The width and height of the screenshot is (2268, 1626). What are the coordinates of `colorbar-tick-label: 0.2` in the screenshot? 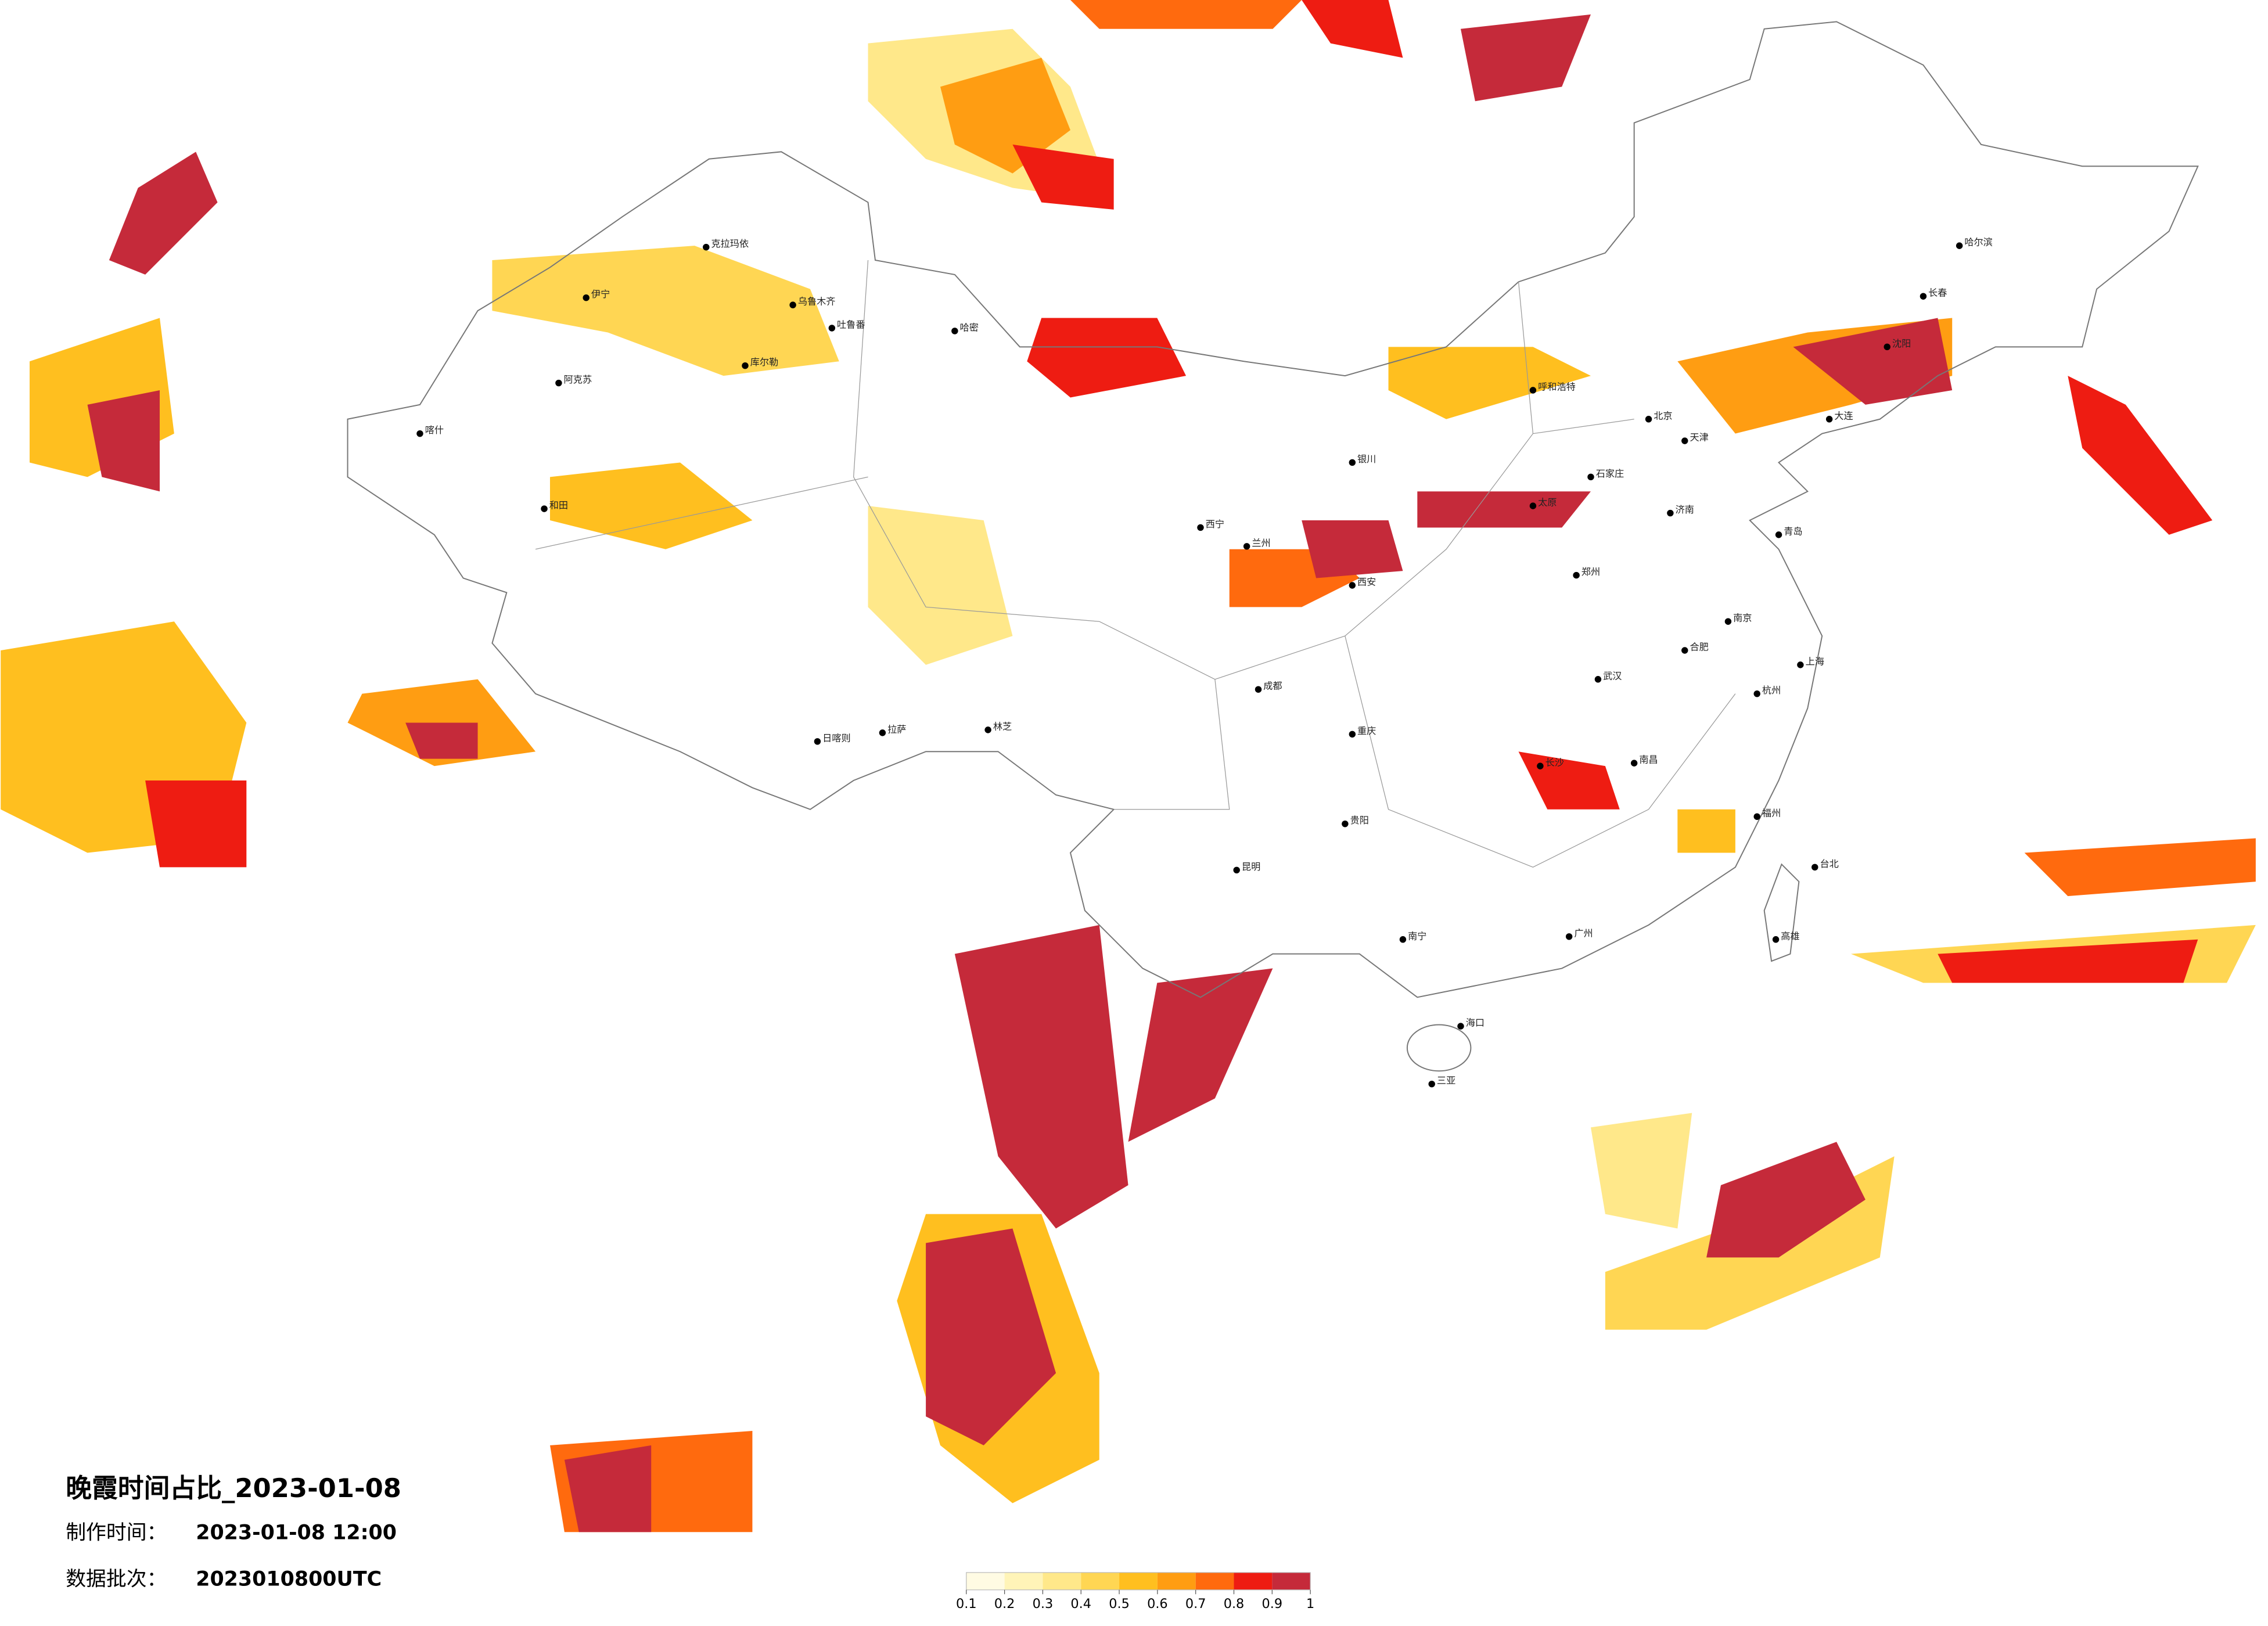 It's located at (1004, 1603).